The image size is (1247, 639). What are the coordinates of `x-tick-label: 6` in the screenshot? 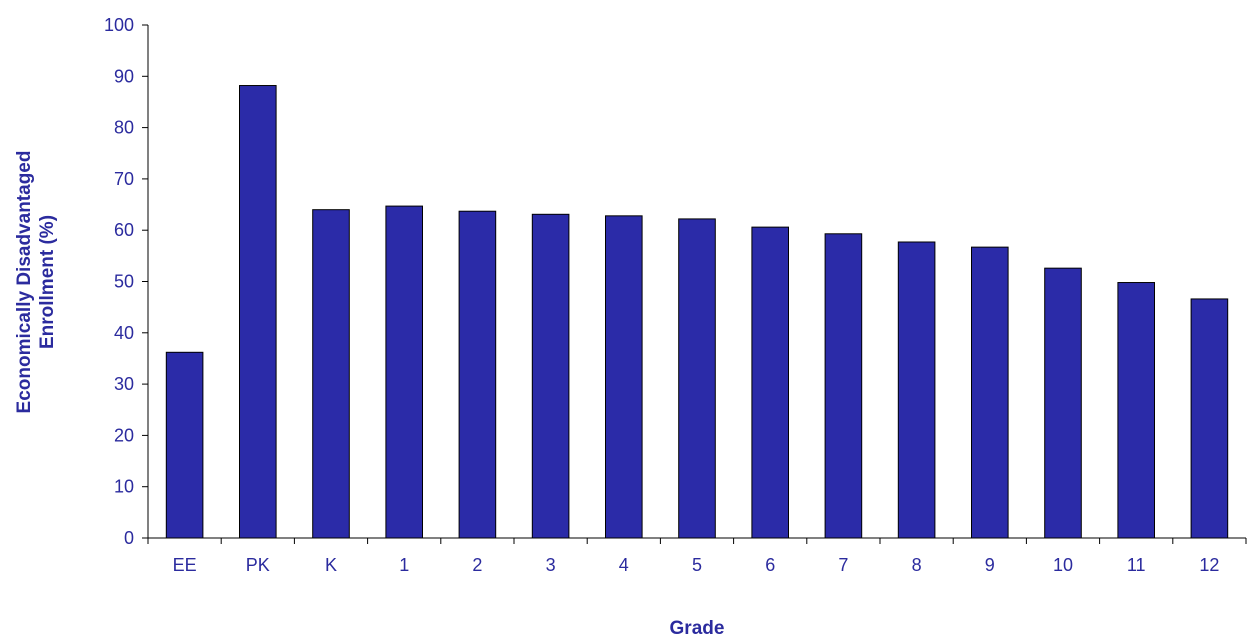 It's located at (770, 565).